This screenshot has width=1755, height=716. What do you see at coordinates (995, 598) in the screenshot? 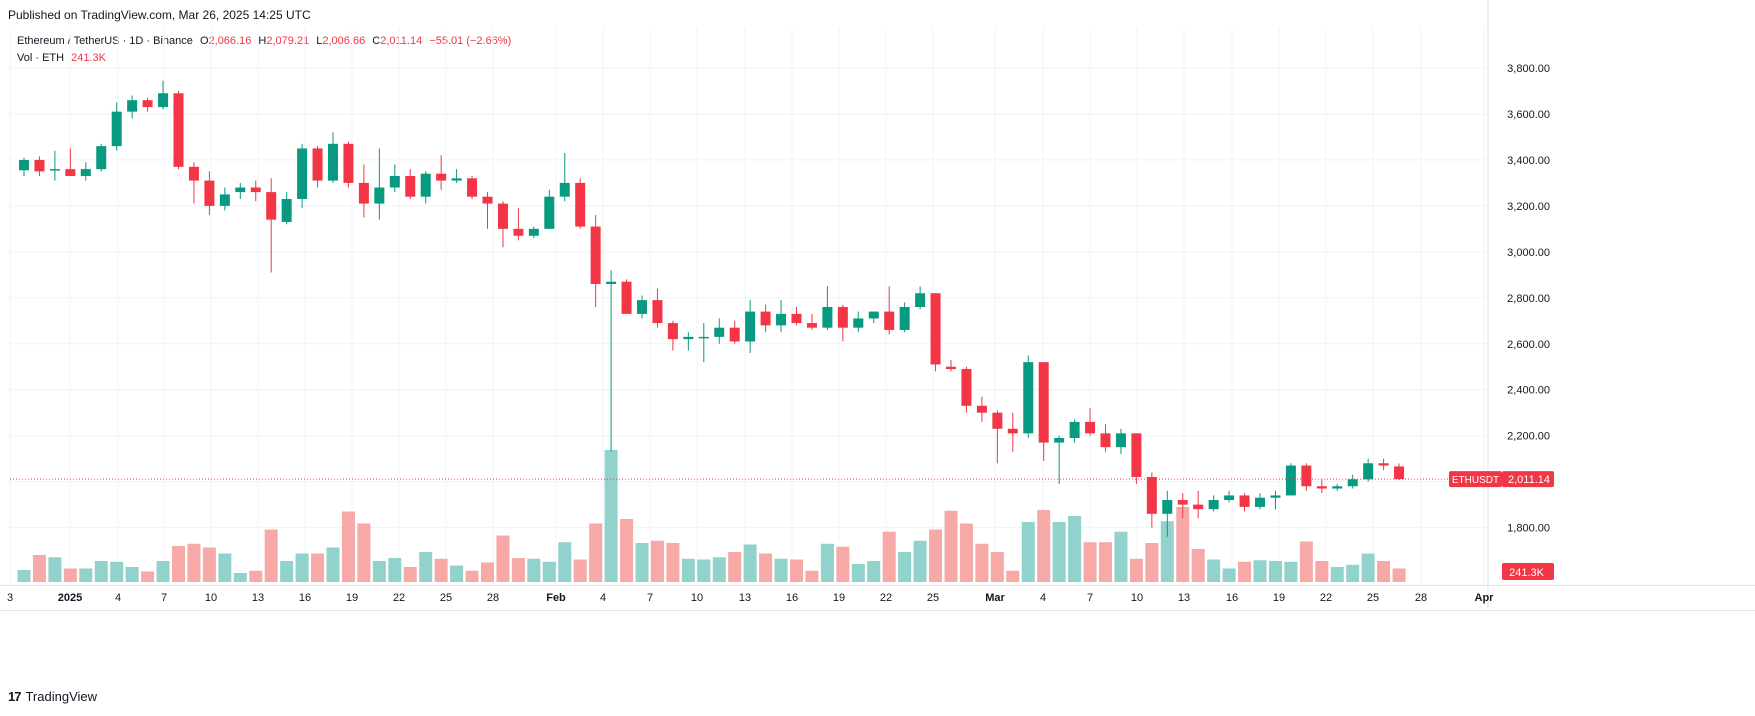
I see `time-tick-label: Mar` at bounding box center [995, 598].